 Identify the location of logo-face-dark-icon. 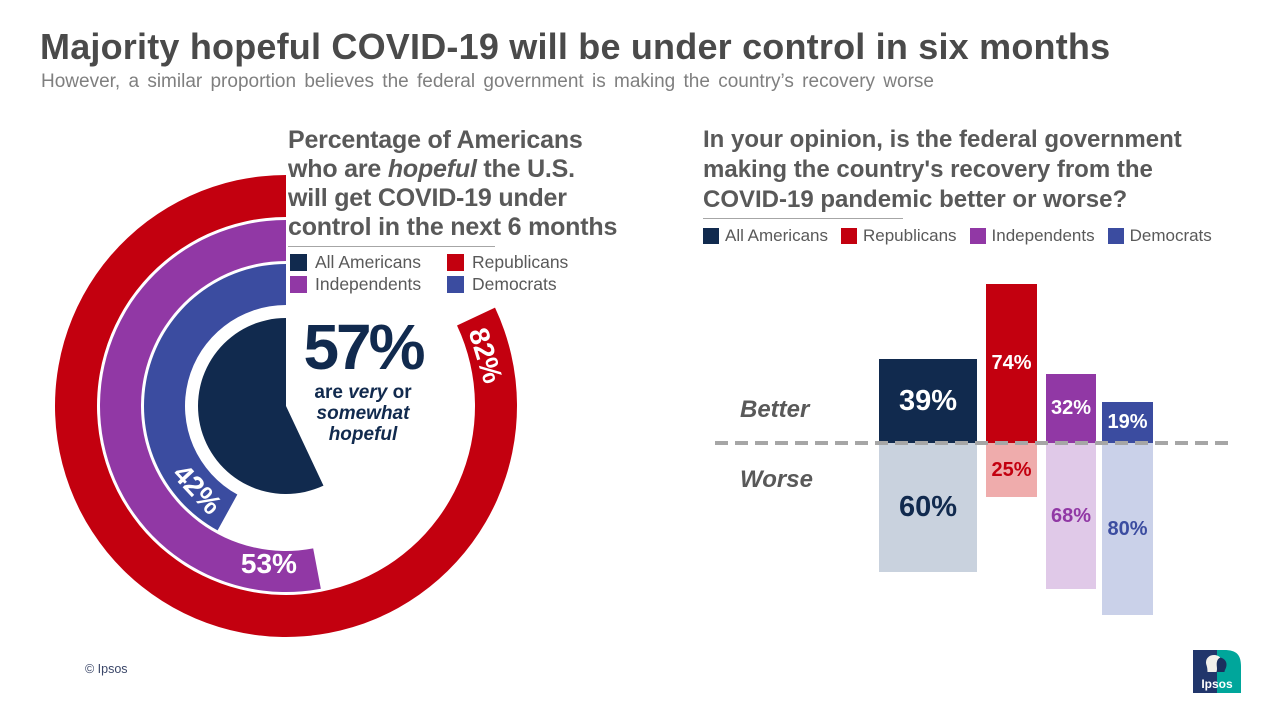
(1221, 664).